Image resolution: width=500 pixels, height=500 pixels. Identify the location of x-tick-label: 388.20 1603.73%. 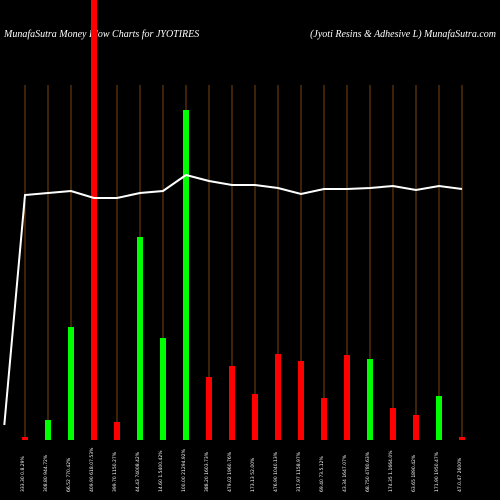
(207, 471).